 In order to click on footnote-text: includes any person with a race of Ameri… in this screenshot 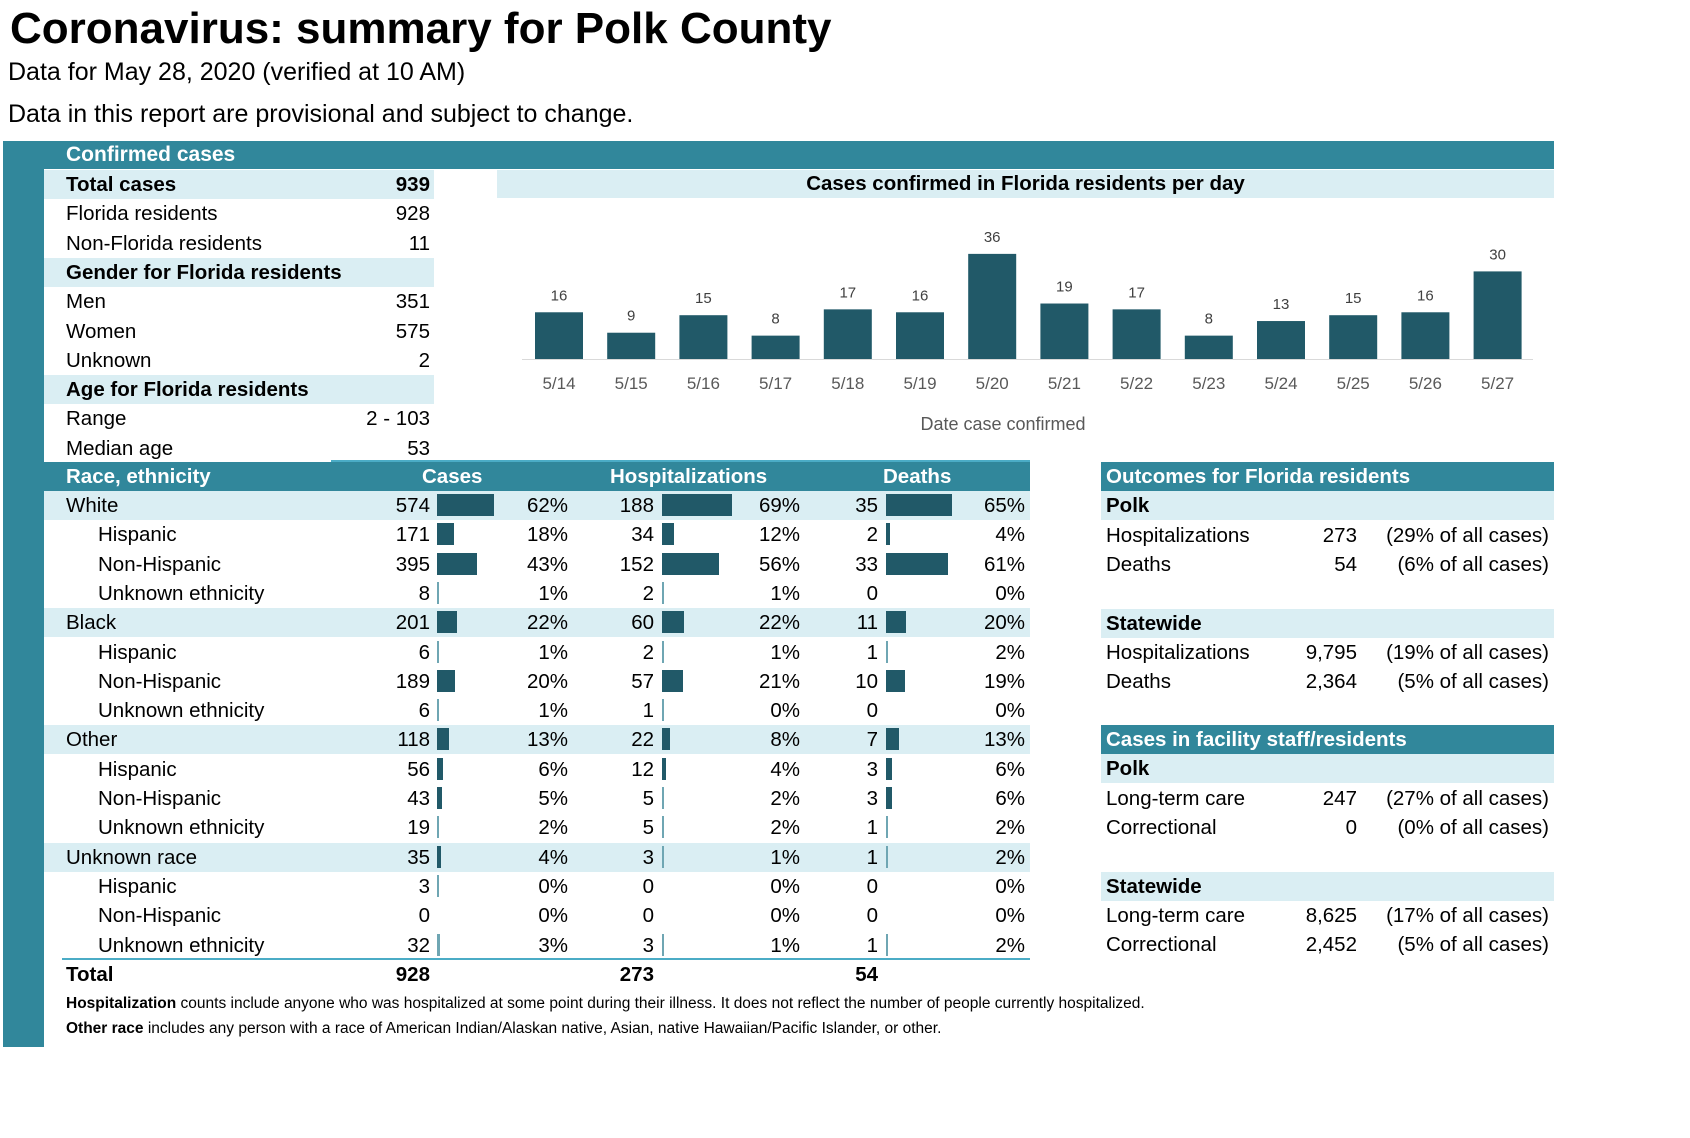, I will do `click(542, 1028)`.